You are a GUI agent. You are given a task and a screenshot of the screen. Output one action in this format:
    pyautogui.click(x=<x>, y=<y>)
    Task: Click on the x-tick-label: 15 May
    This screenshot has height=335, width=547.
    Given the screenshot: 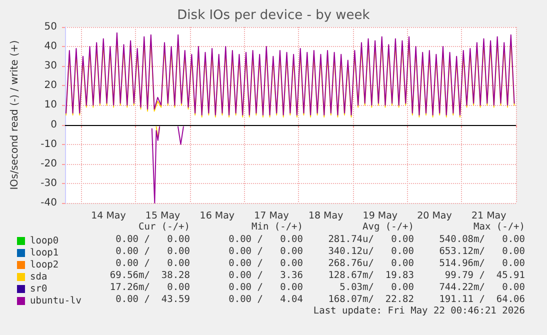 What is the action you would take?
    pyautogui.click(x=163, y=216)
    